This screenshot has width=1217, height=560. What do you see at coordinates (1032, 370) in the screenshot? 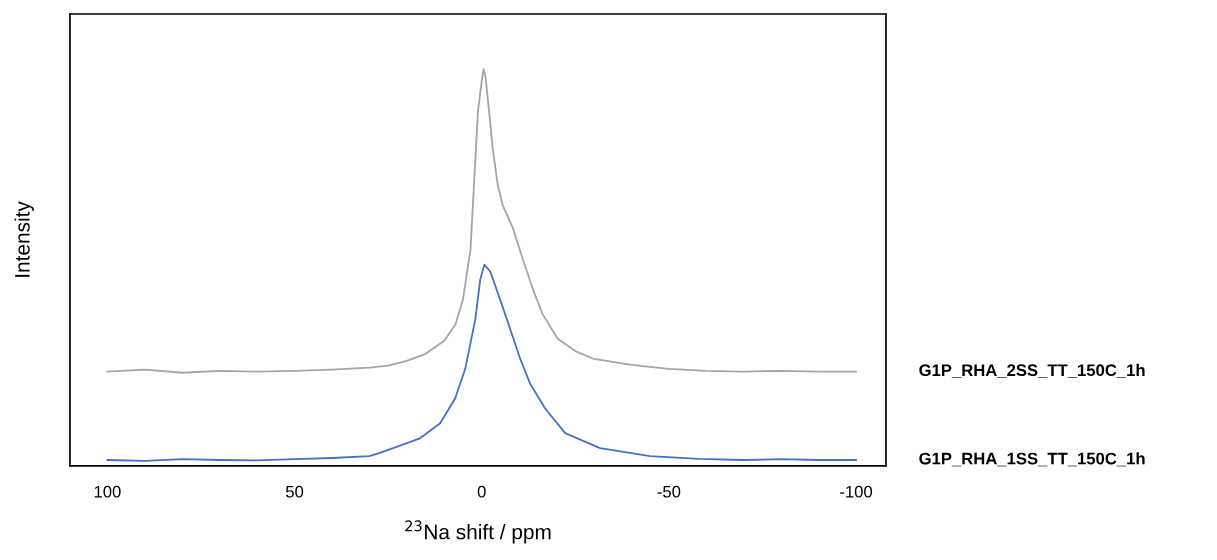
I see `text: G1P_RHA_2SS_TT_150C_1h` at bounding box center [1032, 370].